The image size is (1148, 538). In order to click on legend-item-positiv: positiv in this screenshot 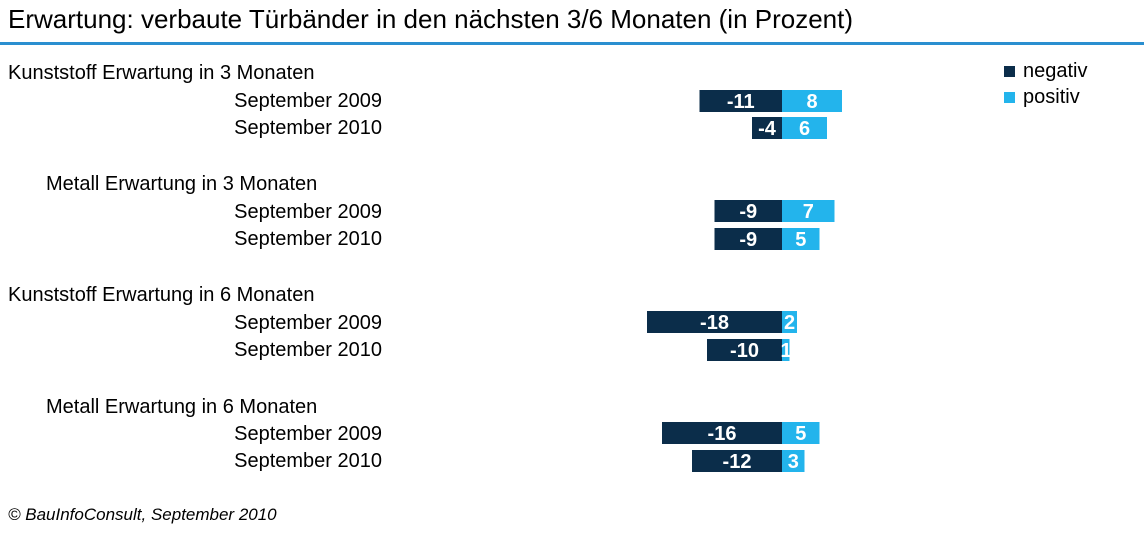, I will do `click(1046, 97)`.